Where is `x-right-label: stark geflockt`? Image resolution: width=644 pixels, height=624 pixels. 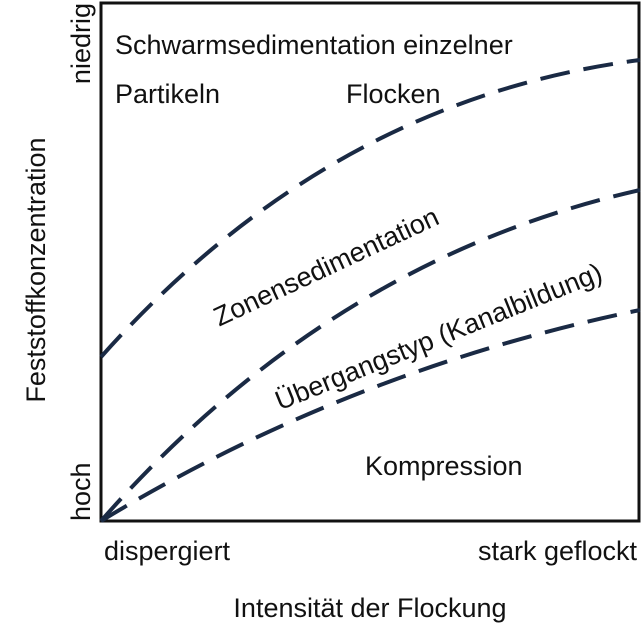 x-right-label: stark geflockt is located at coordinates (558, 551).